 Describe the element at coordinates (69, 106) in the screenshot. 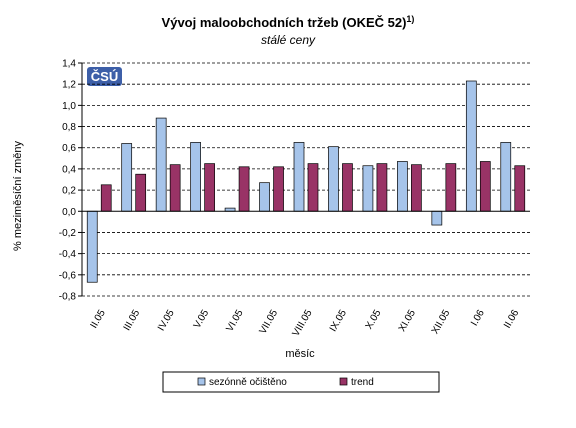

I see `y-tick-label: 1,0` at that location.